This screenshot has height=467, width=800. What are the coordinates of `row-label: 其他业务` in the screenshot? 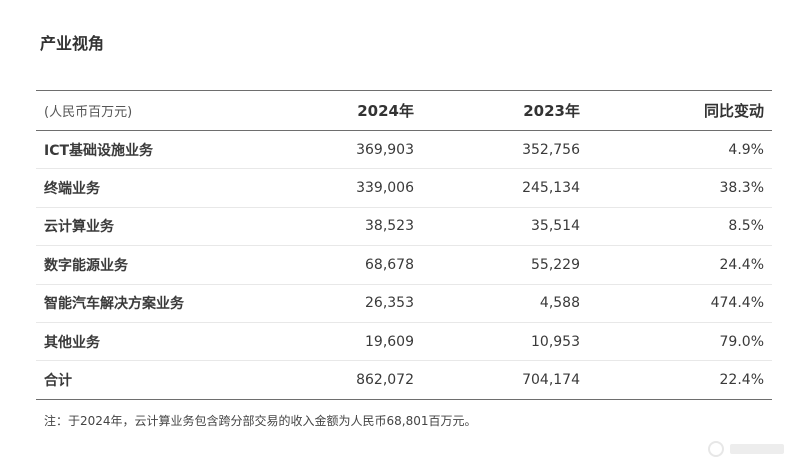 It's located at (72, 342).